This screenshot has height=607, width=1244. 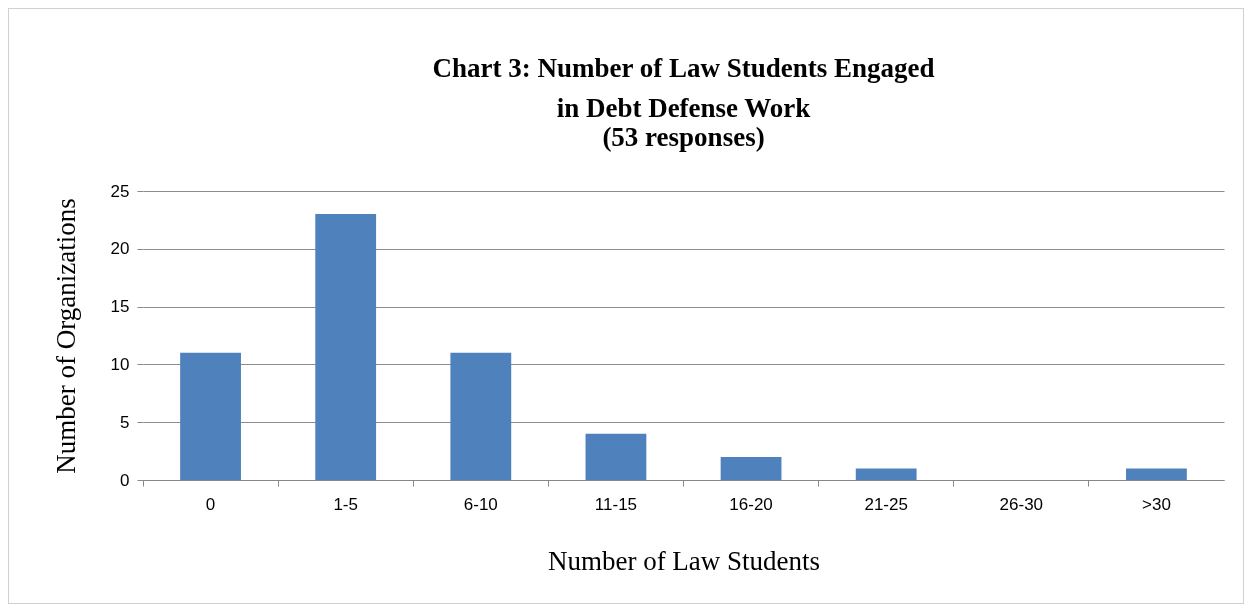 I want to click on chart-subtitle: (53 responses), so click(x=683, y=137).